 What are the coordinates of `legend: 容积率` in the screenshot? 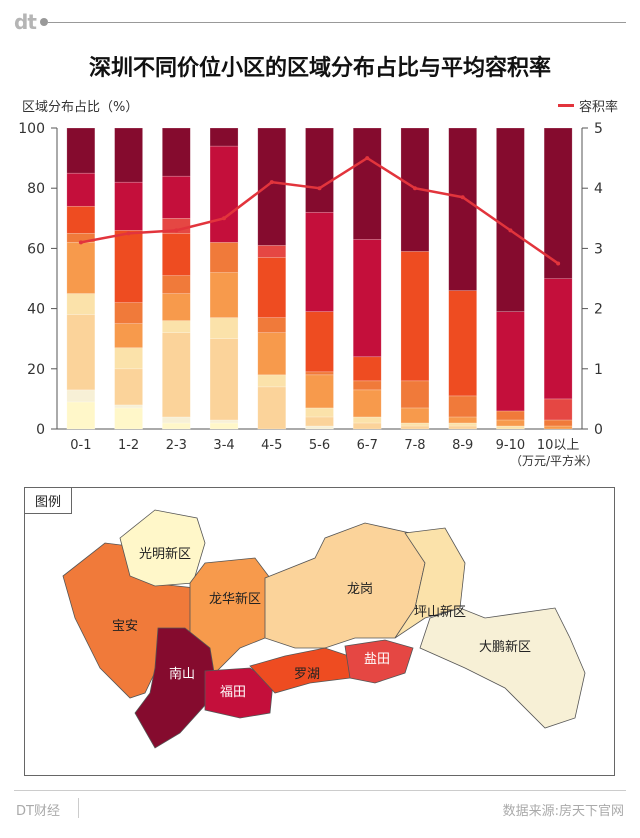 It's located at (587, 105).